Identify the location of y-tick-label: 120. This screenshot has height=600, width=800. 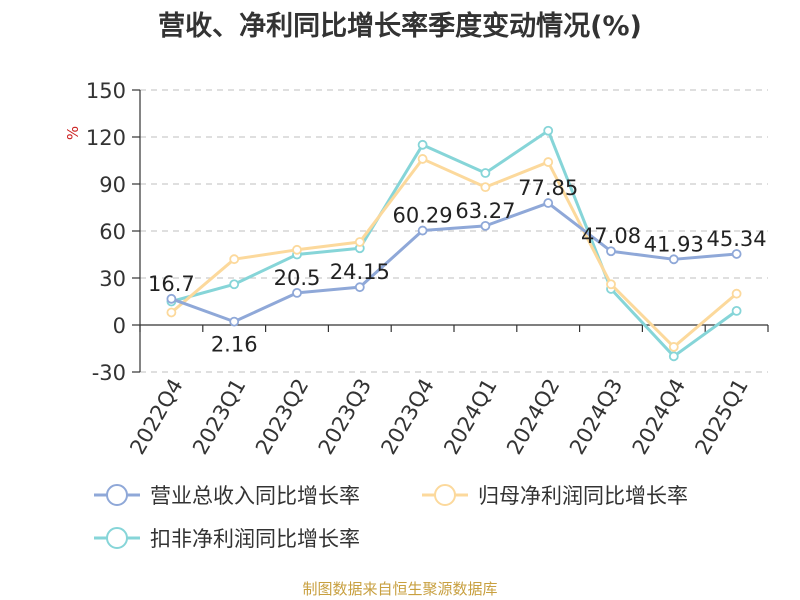
(106, 138).